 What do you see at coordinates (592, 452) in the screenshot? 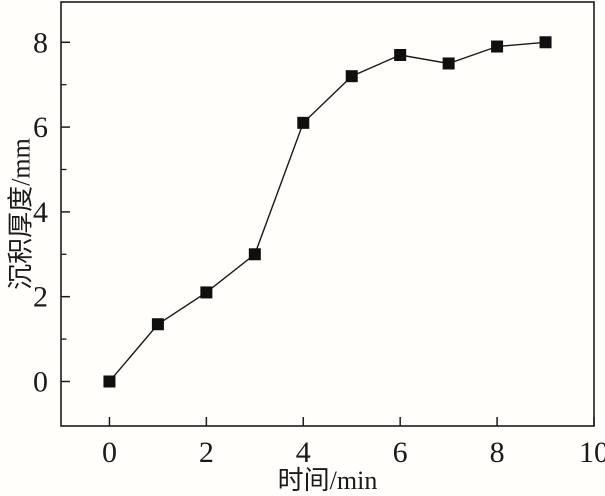
I see `x-tick-label: 10` at bounding box center [592, 452].